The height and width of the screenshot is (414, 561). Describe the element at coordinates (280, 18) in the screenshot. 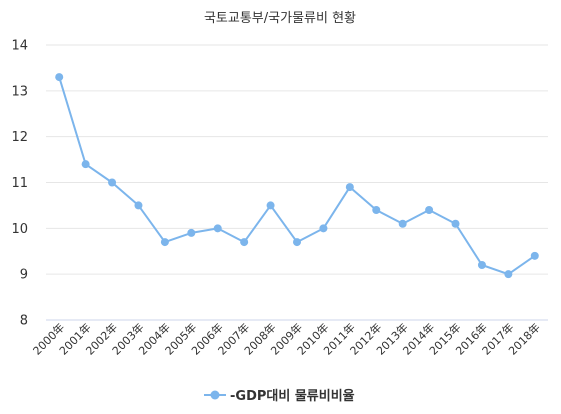

I see `chart-title: 국토교통부/국가물류비 현황` at that location.